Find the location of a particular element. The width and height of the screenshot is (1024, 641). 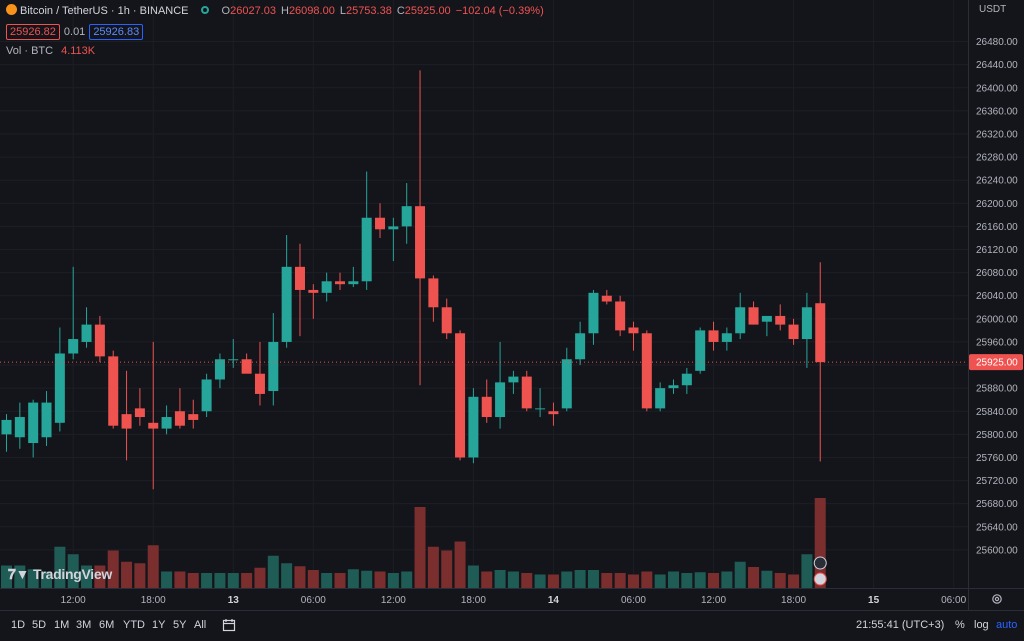

last-price-label: 25925.00 is located at coordinates (997, 363).